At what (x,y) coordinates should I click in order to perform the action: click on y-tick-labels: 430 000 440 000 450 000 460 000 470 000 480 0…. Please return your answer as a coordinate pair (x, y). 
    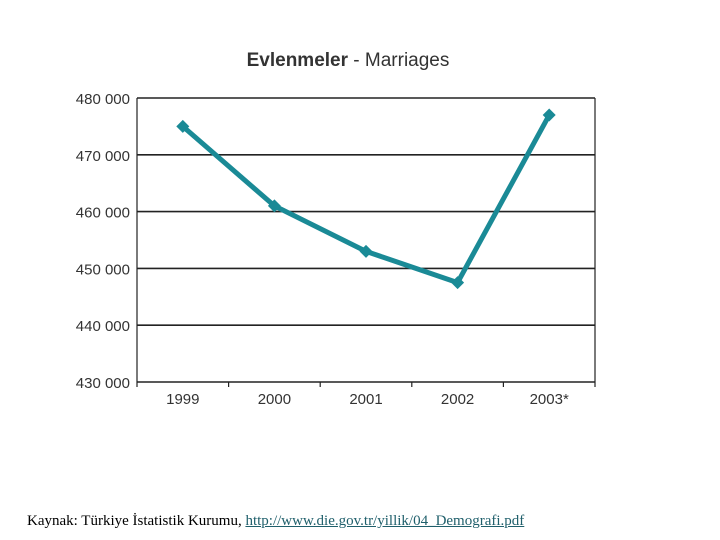
    Looking at the image, I should click on (103, 241).